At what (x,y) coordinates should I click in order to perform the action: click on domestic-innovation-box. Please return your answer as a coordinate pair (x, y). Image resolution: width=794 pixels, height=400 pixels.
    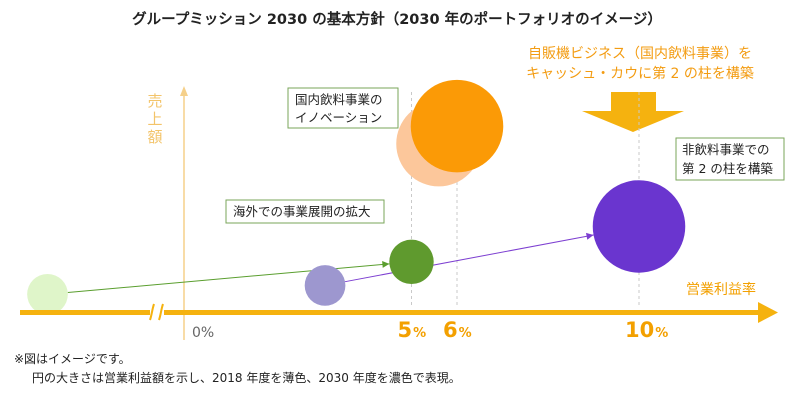
    Looking at the image, I should click on (343, 108).